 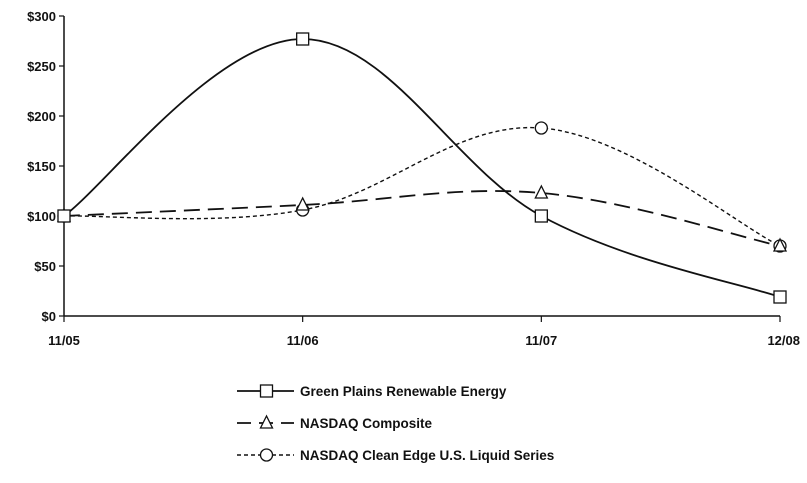 I want to click on y-tick-label: $300, so click(x=41, y=16).